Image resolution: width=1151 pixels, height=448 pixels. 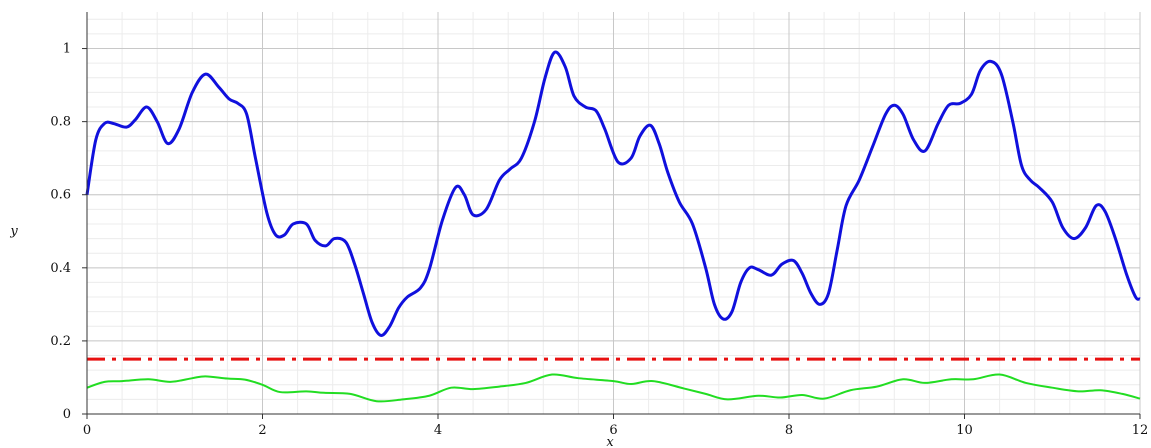 I want to click on x-tick-label: 4, so click(x=438, y=430).